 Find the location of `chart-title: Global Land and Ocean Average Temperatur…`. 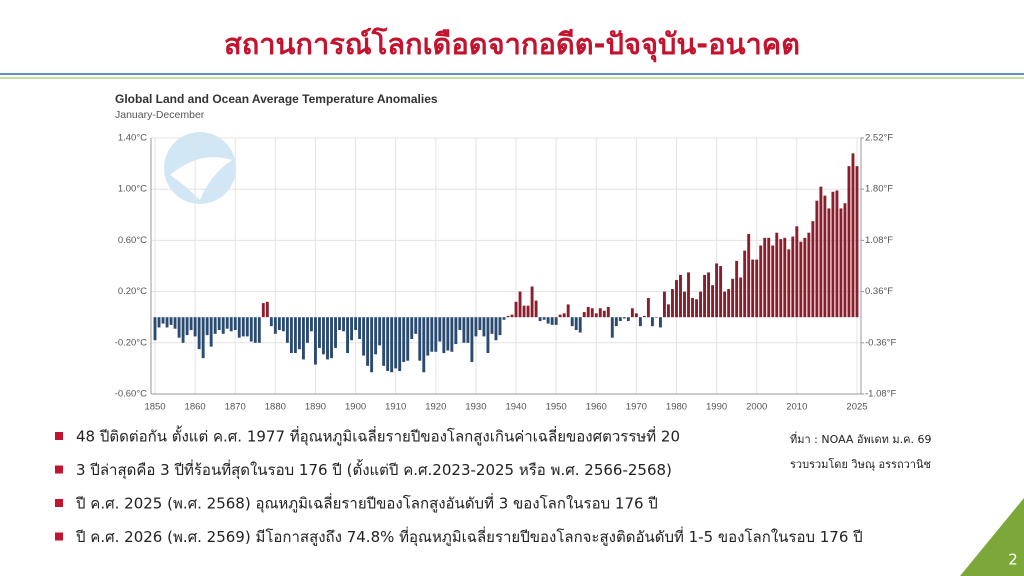

chart-title: Global Land and Ocean Average Temperatur… is located at coordinates (276, 99).